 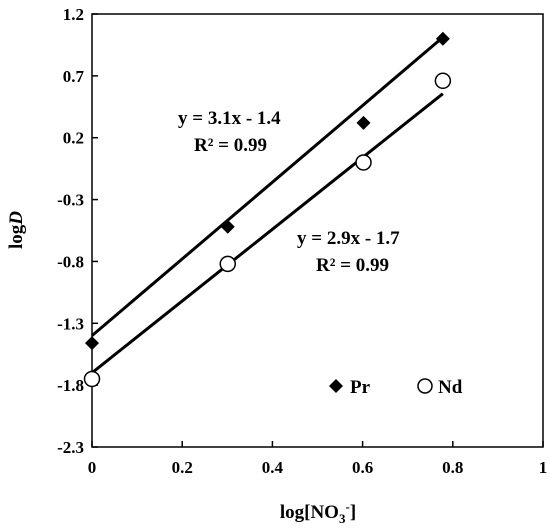 What do you see at coordinates (352, 265) in the screenshot?
I see `nd-fit-r2: R² = 0.99` at bounding box center [352, 265].